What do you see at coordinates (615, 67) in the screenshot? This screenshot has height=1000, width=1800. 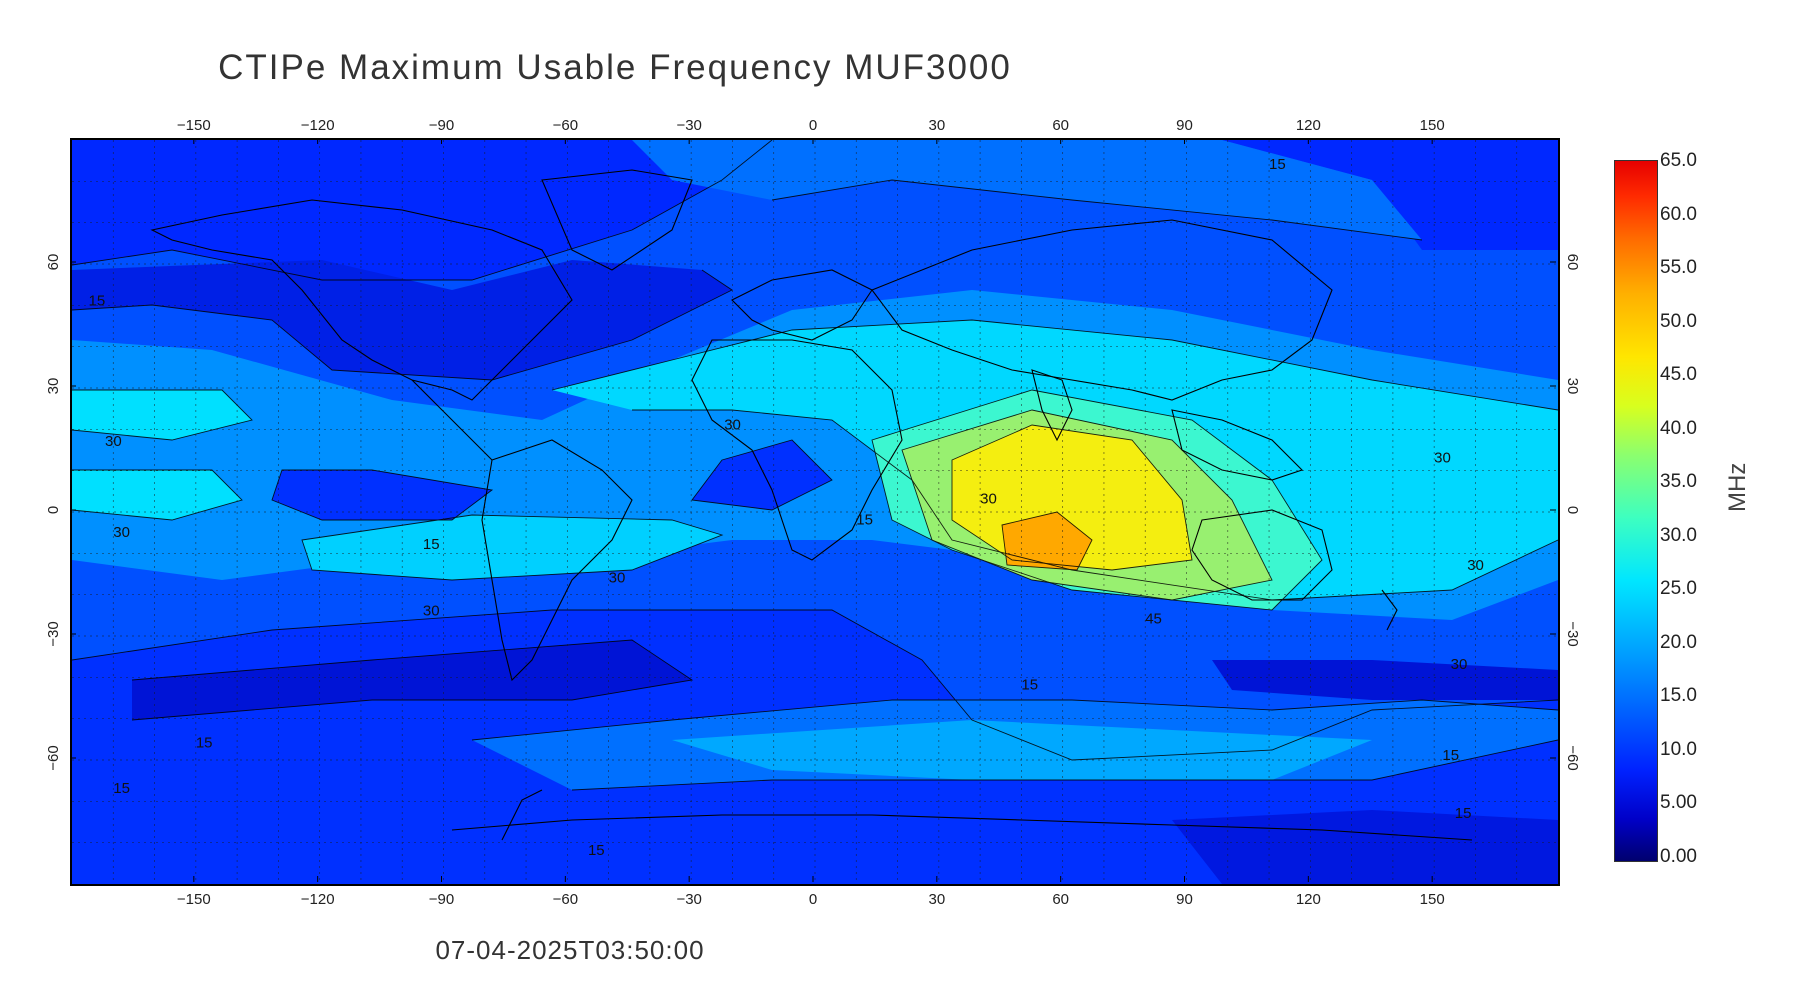 I see `map-title: CTIPe Maximum Usable Frequency MUF3000` at bounding box center [615, 67].